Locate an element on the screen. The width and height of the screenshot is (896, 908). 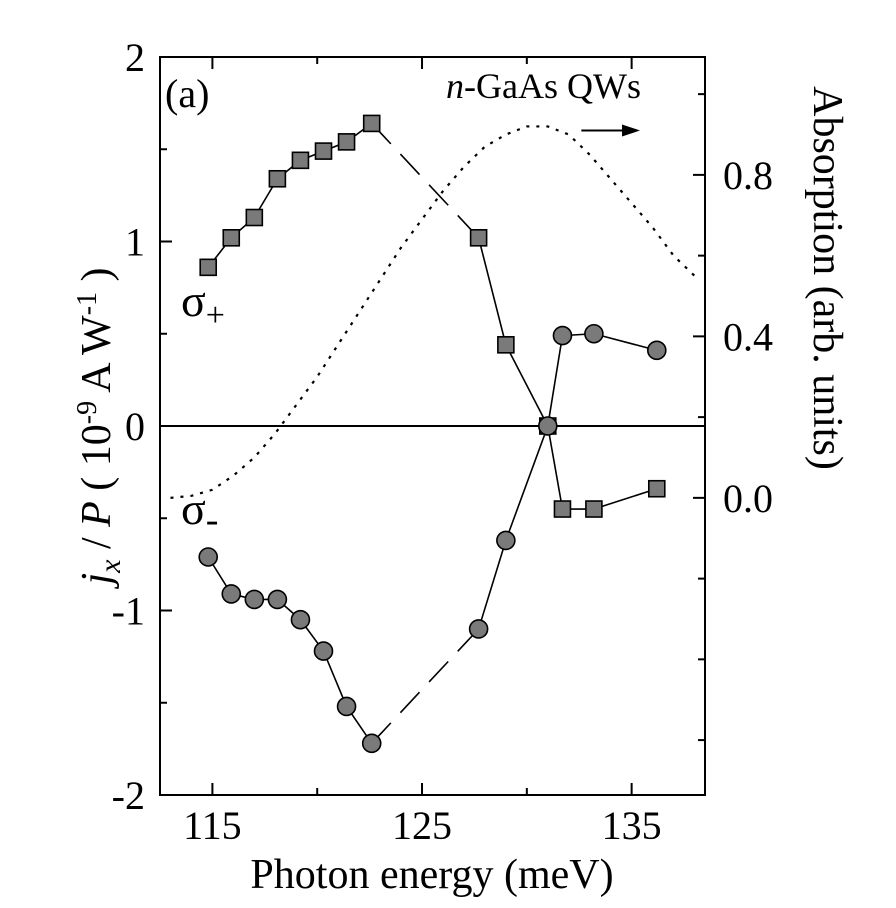
x-axis-title: Photon energy (meV) is located at coordinates (431, 875).